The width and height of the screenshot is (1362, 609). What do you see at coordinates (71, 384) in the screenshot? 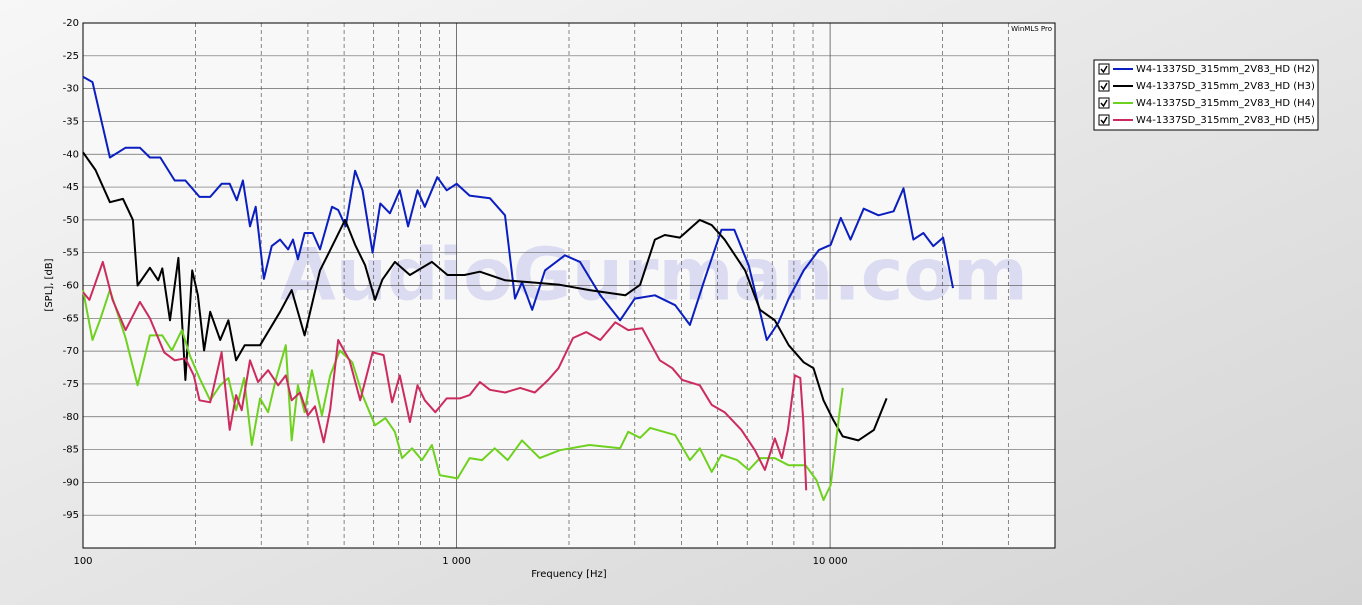
I see `y-tick-label: -75` at bounding box center [71, 384].